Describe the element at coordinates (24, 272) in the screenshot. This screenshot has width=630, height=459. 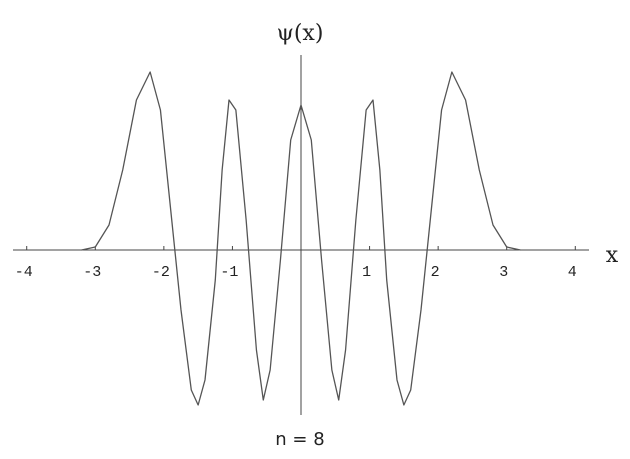
I see `x-tick-label: -4` at that location.